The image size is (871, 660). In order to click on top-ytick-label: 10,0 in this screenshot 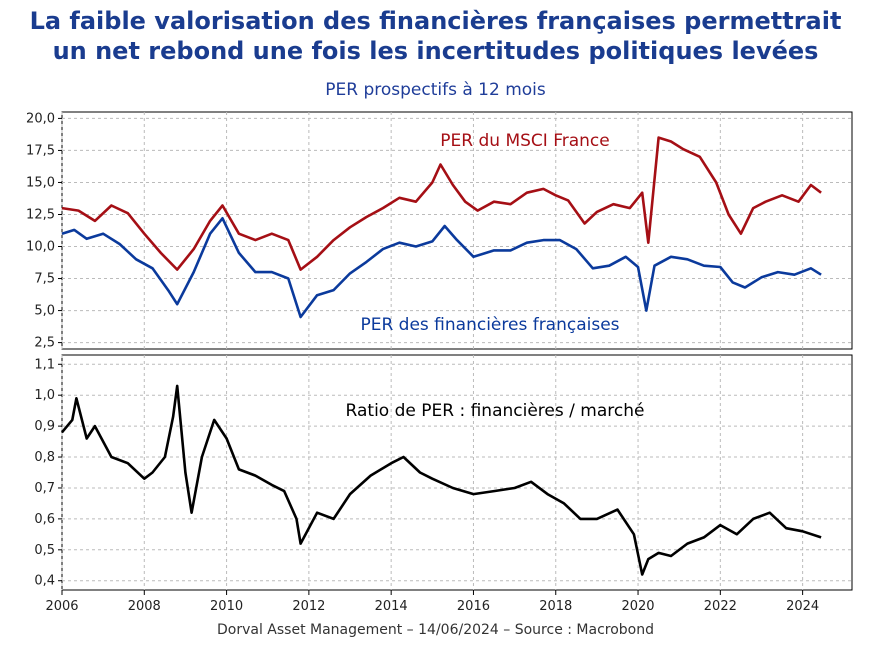, I will do `click(40, 247)`.